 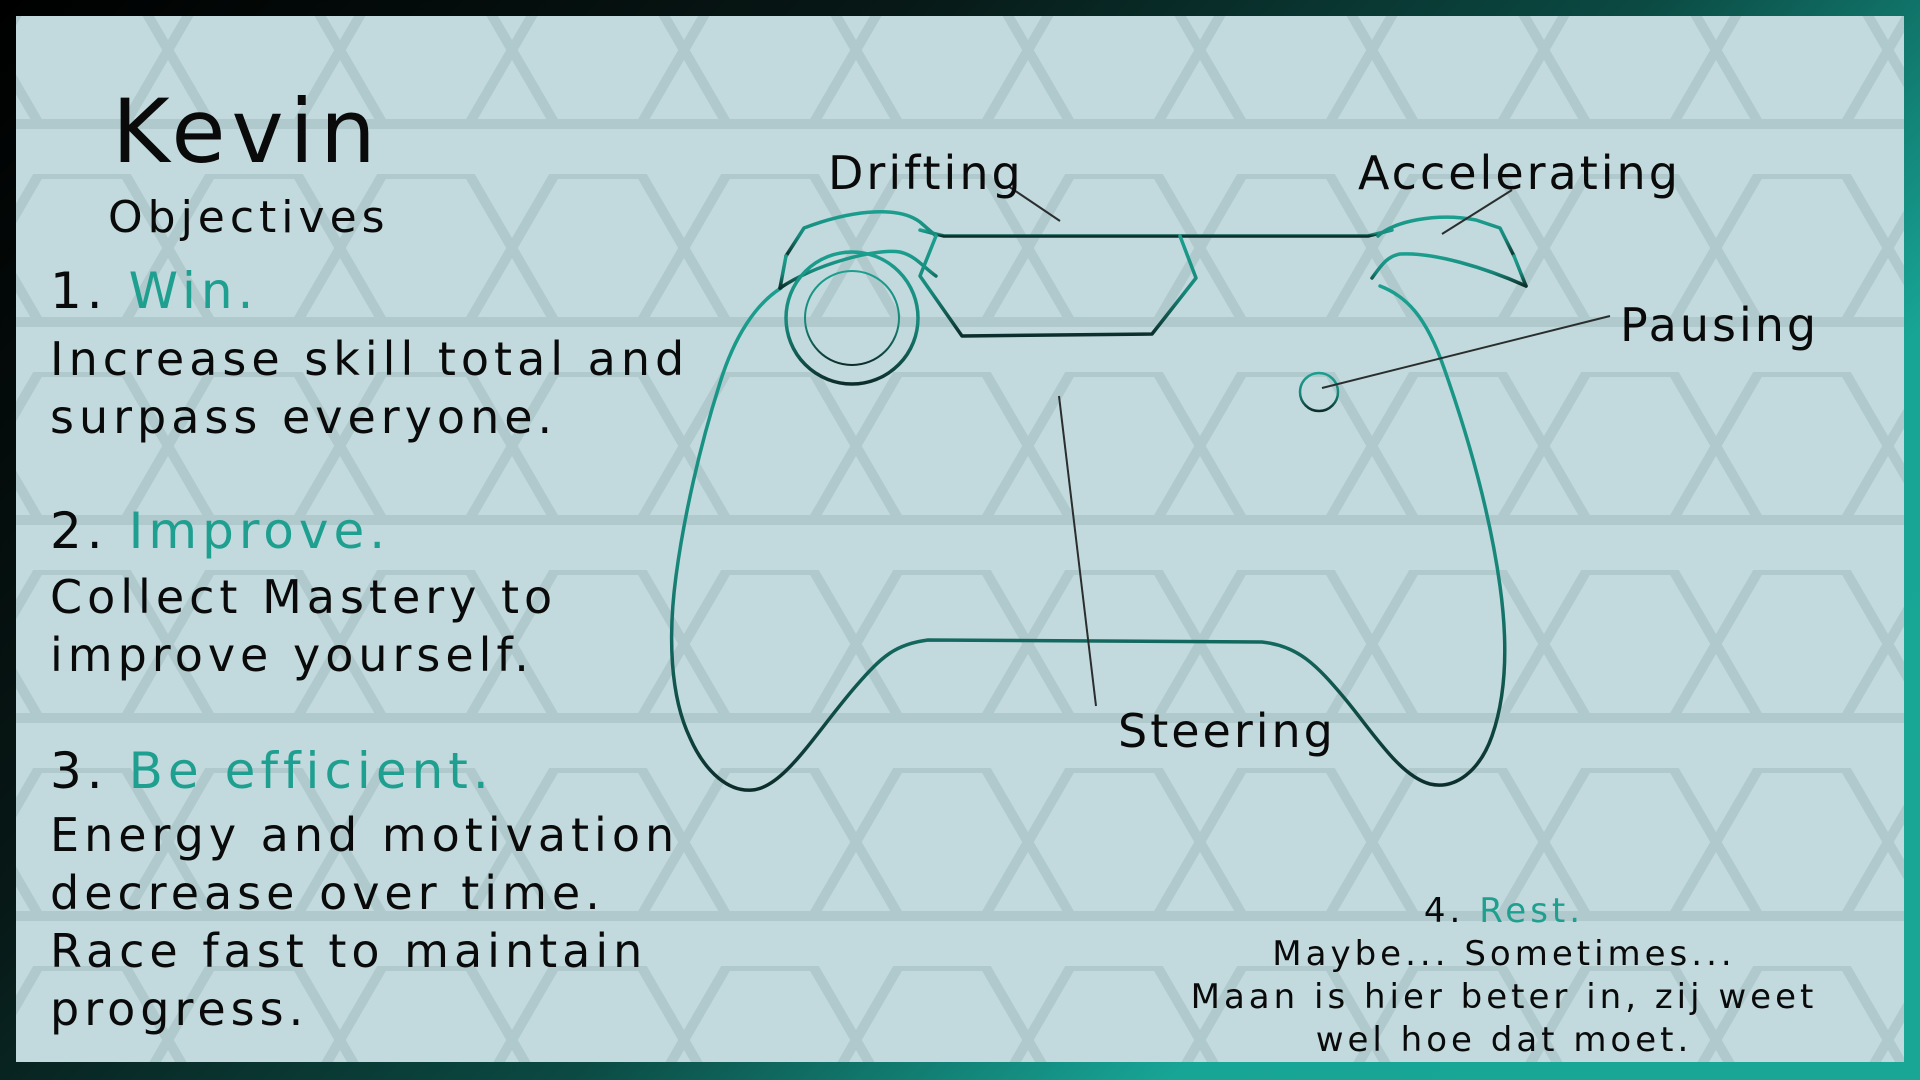 What do you see at coordinates (1227, 731) in the screenshot?
I see `steering-label: Steering` at bounding box center [1227, 731].